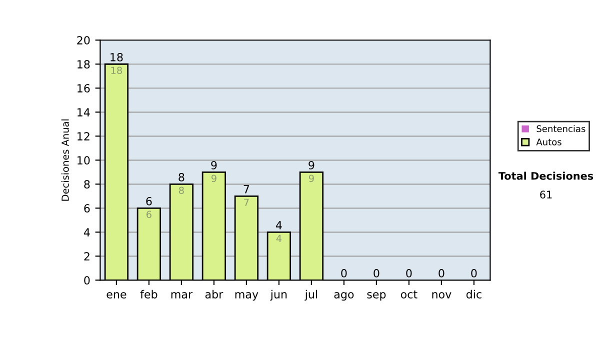  I want to click on y-tick-label: 14, so click(84, 112).